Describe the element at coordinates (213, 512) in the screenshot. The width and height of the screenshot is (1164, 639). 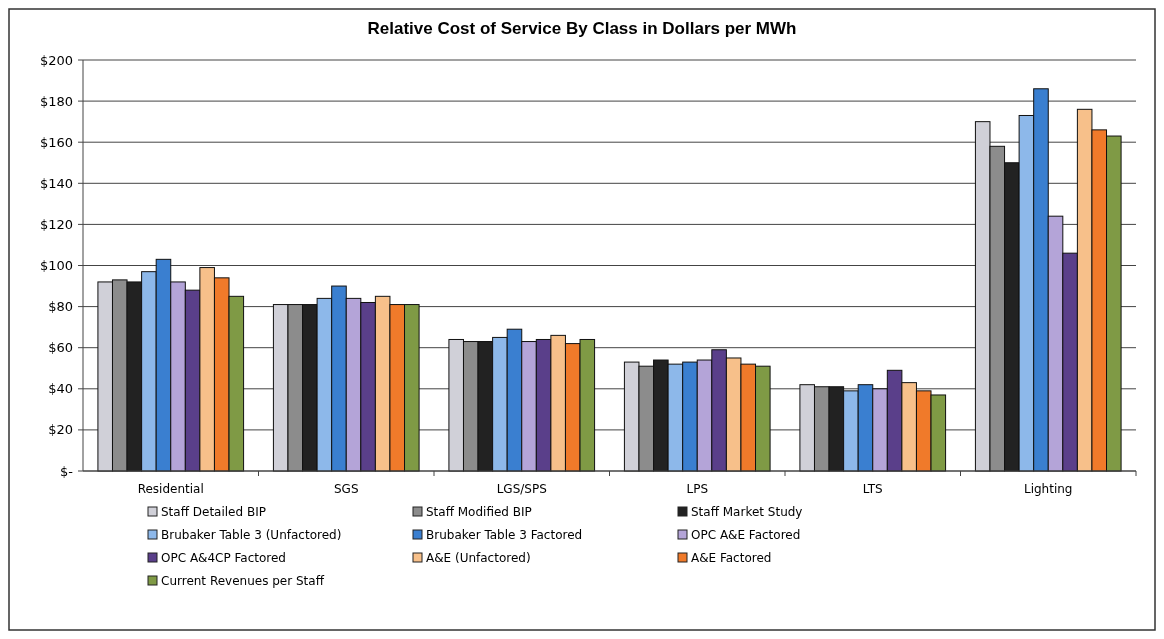
I see `legend-label: Staff Detailed BIP` at that location.